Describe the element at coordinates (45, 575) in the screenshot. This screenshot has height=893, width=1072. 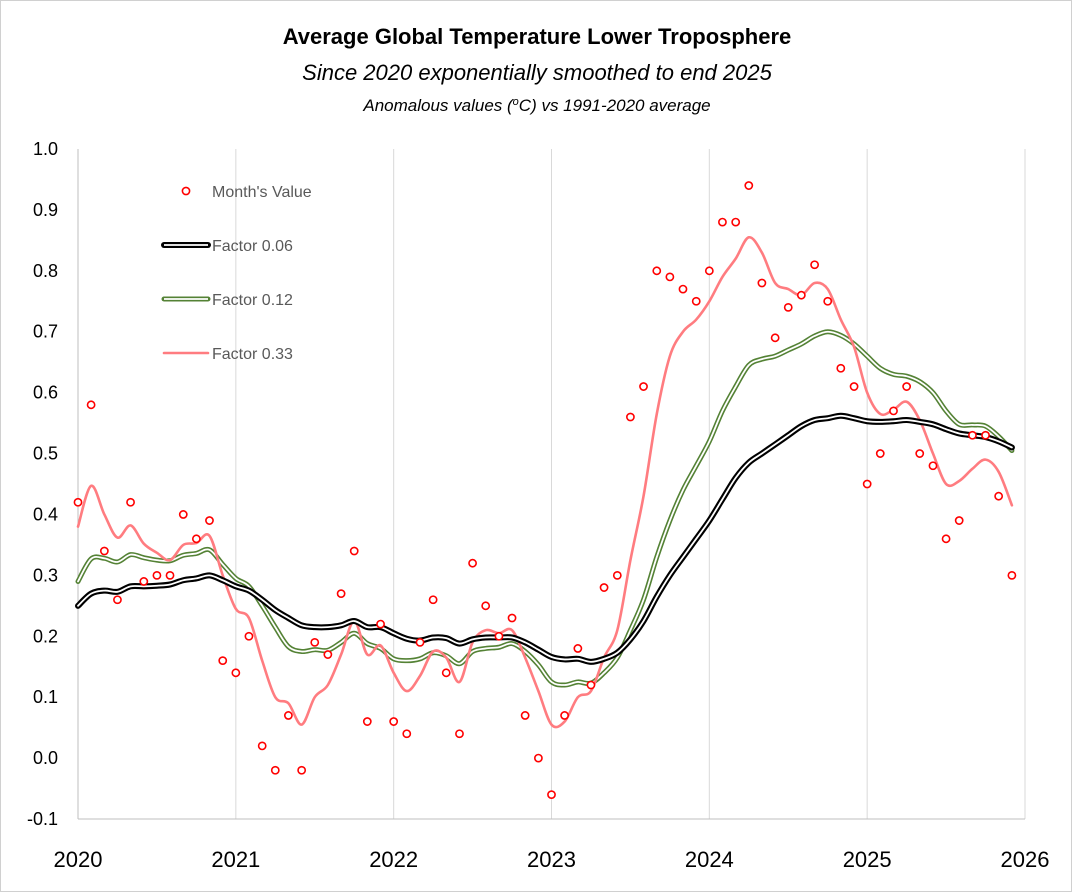
I see `y-tick-label: 0.3` at that location.